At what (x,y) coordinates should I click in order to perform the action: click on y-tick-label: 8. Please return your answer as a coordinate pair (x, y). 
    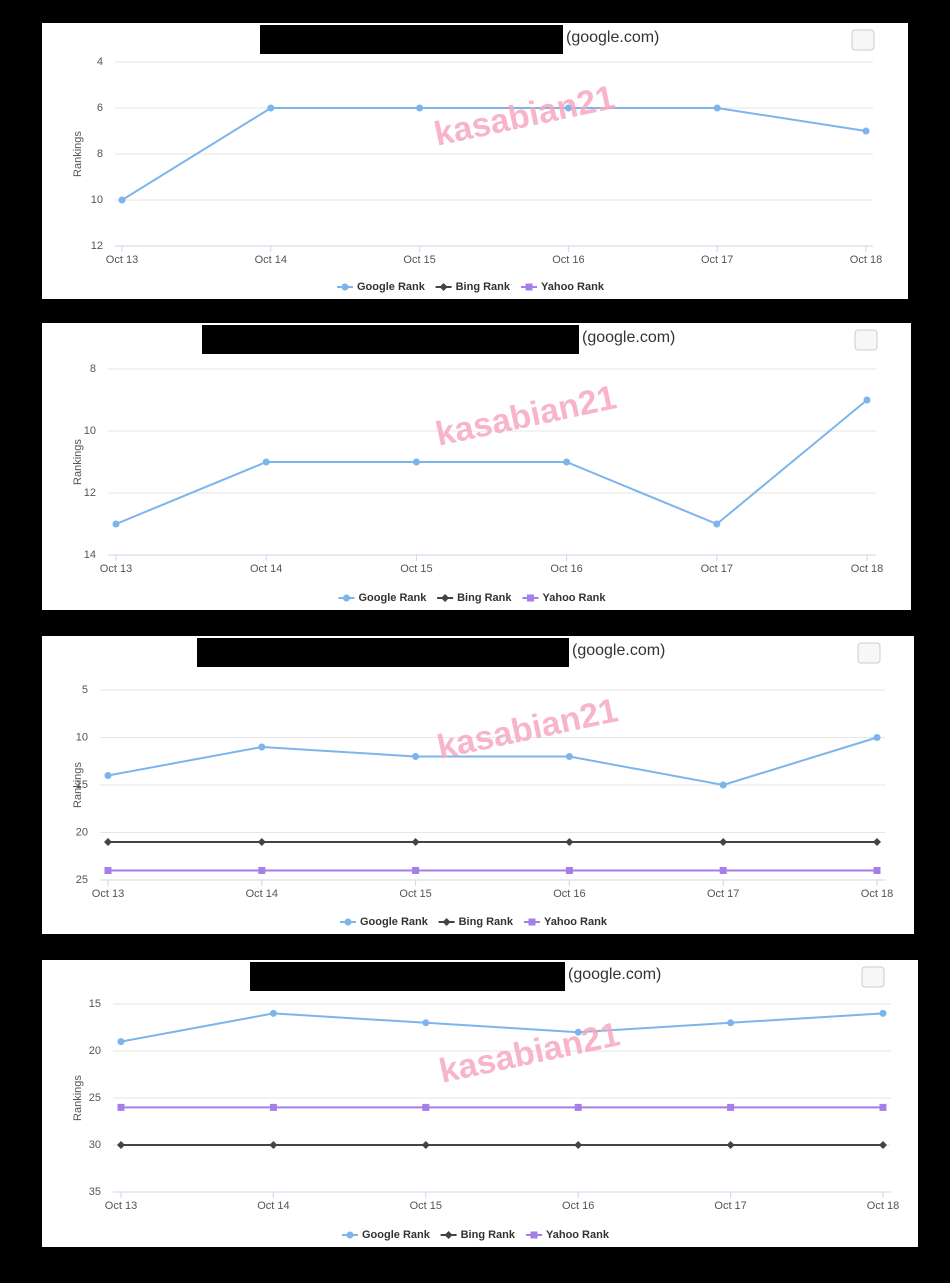
    Looking at the image, I should click on (93, 369).